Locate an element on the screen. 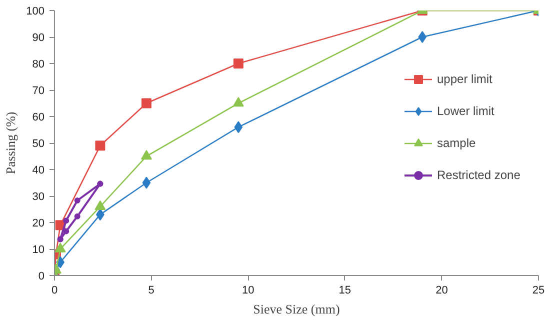  y-tick-label: 0 is located at coordinates (41, 276).